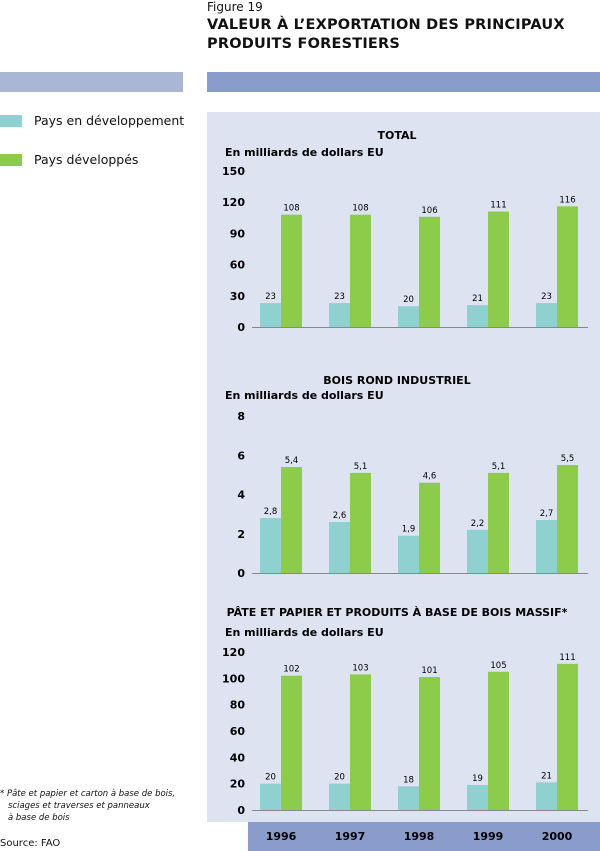 This screenshot has height=851, width=600. What do you see at coordinates (238, 296) in the screenshot?
I see `y-tick-label-0-1: 30` at bounding box center [238, 296].